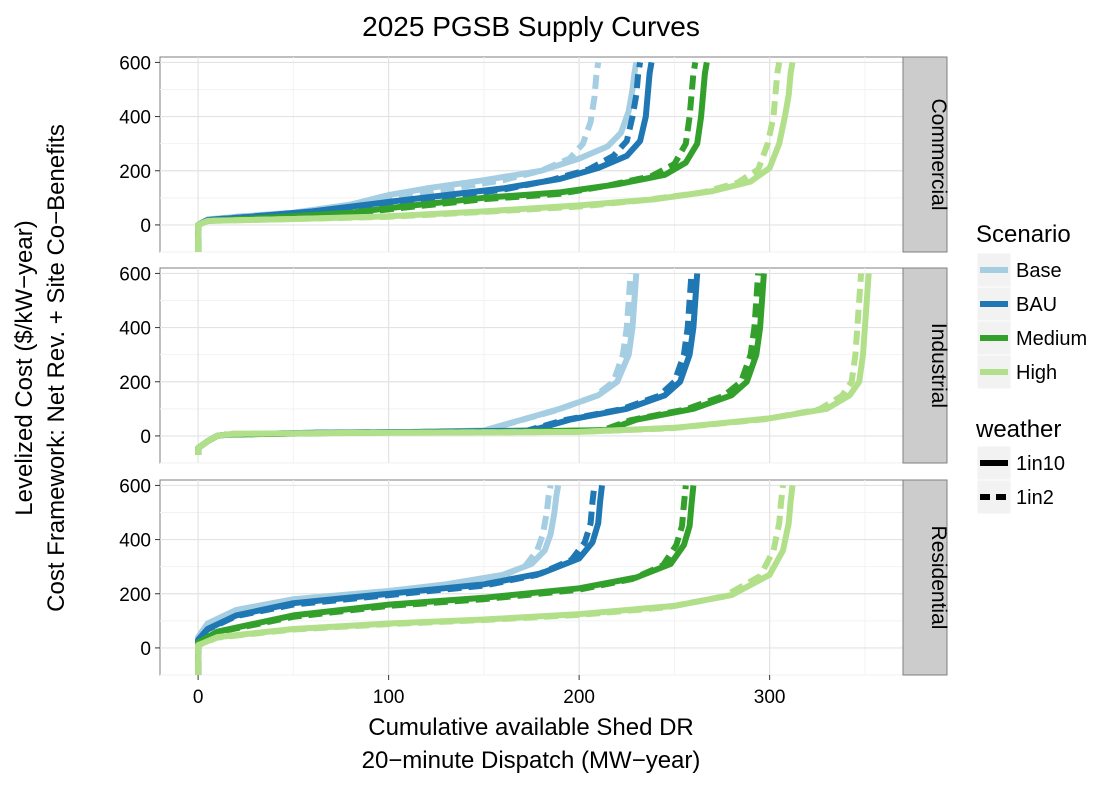  I want to click on legend-label-bau: BAU, so click(1036, 305).